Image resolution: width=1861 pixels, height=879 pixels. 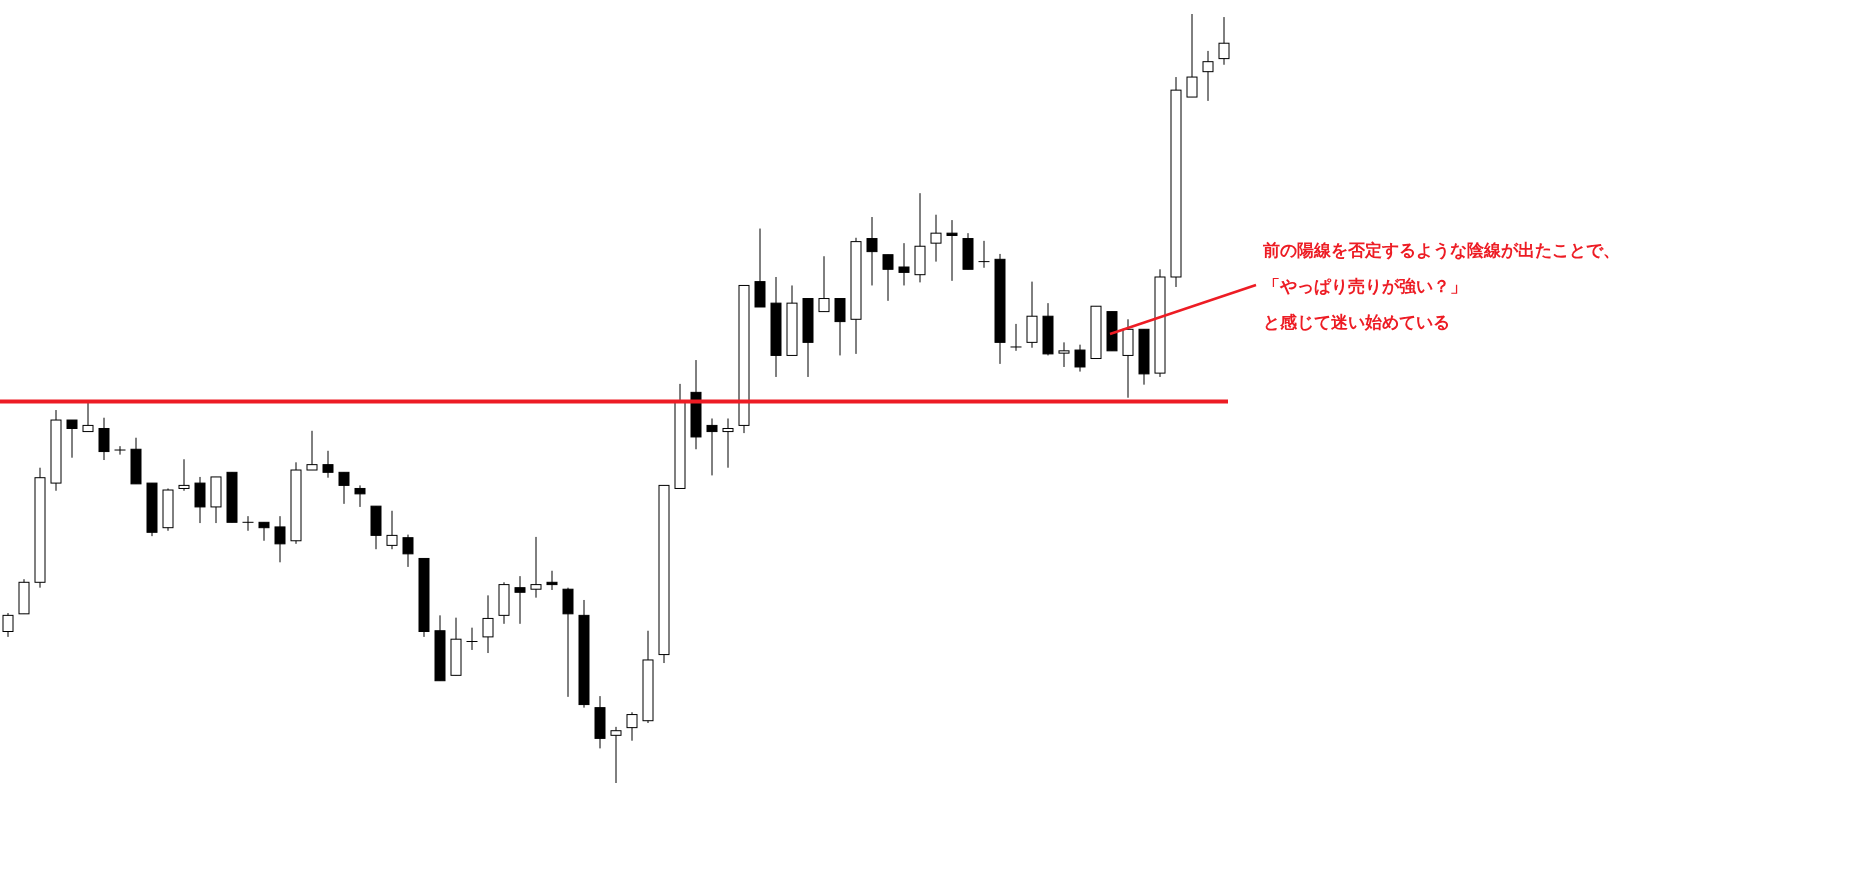 I want to click on text: 前の陽線を否定するような陰線が出たことで、, so click(x=1441, y=250).